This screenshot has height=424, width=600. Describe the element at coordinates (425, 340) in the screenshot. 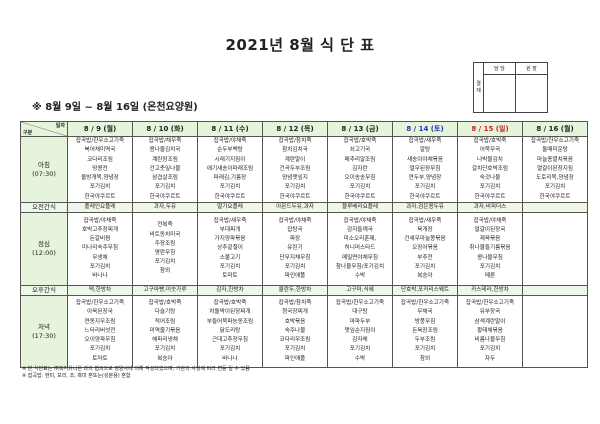

I see `menu-item: 두부조림` at that location.